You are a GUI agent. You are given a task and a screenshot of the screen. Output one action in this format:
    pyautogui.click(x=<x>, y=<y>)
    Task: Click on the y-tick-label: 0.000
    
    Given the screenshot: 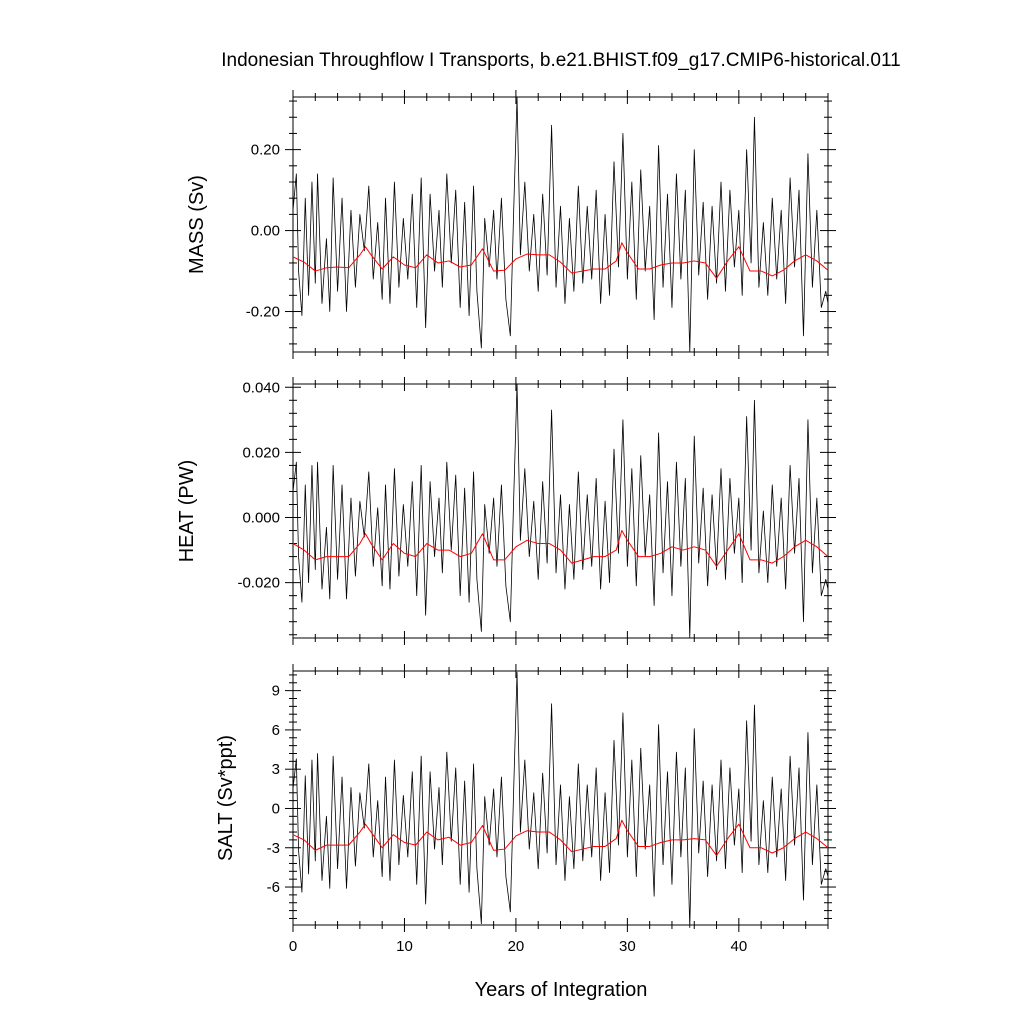 What is the action you would take?
    pyautogui.click(x=261, y=518)
    